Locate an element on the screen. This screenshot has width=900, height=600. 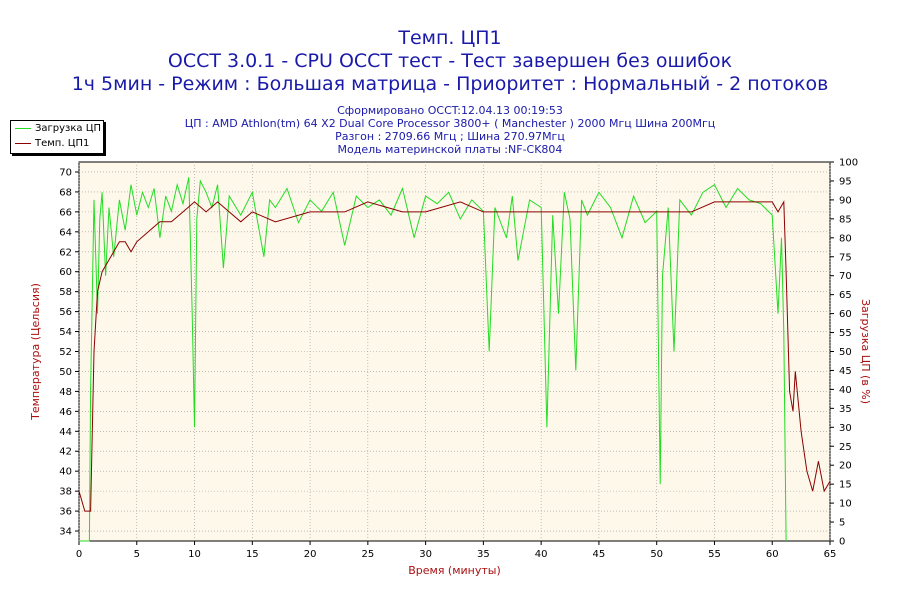
y-tick-label-left: 58 is located at coordinates (65, 292).